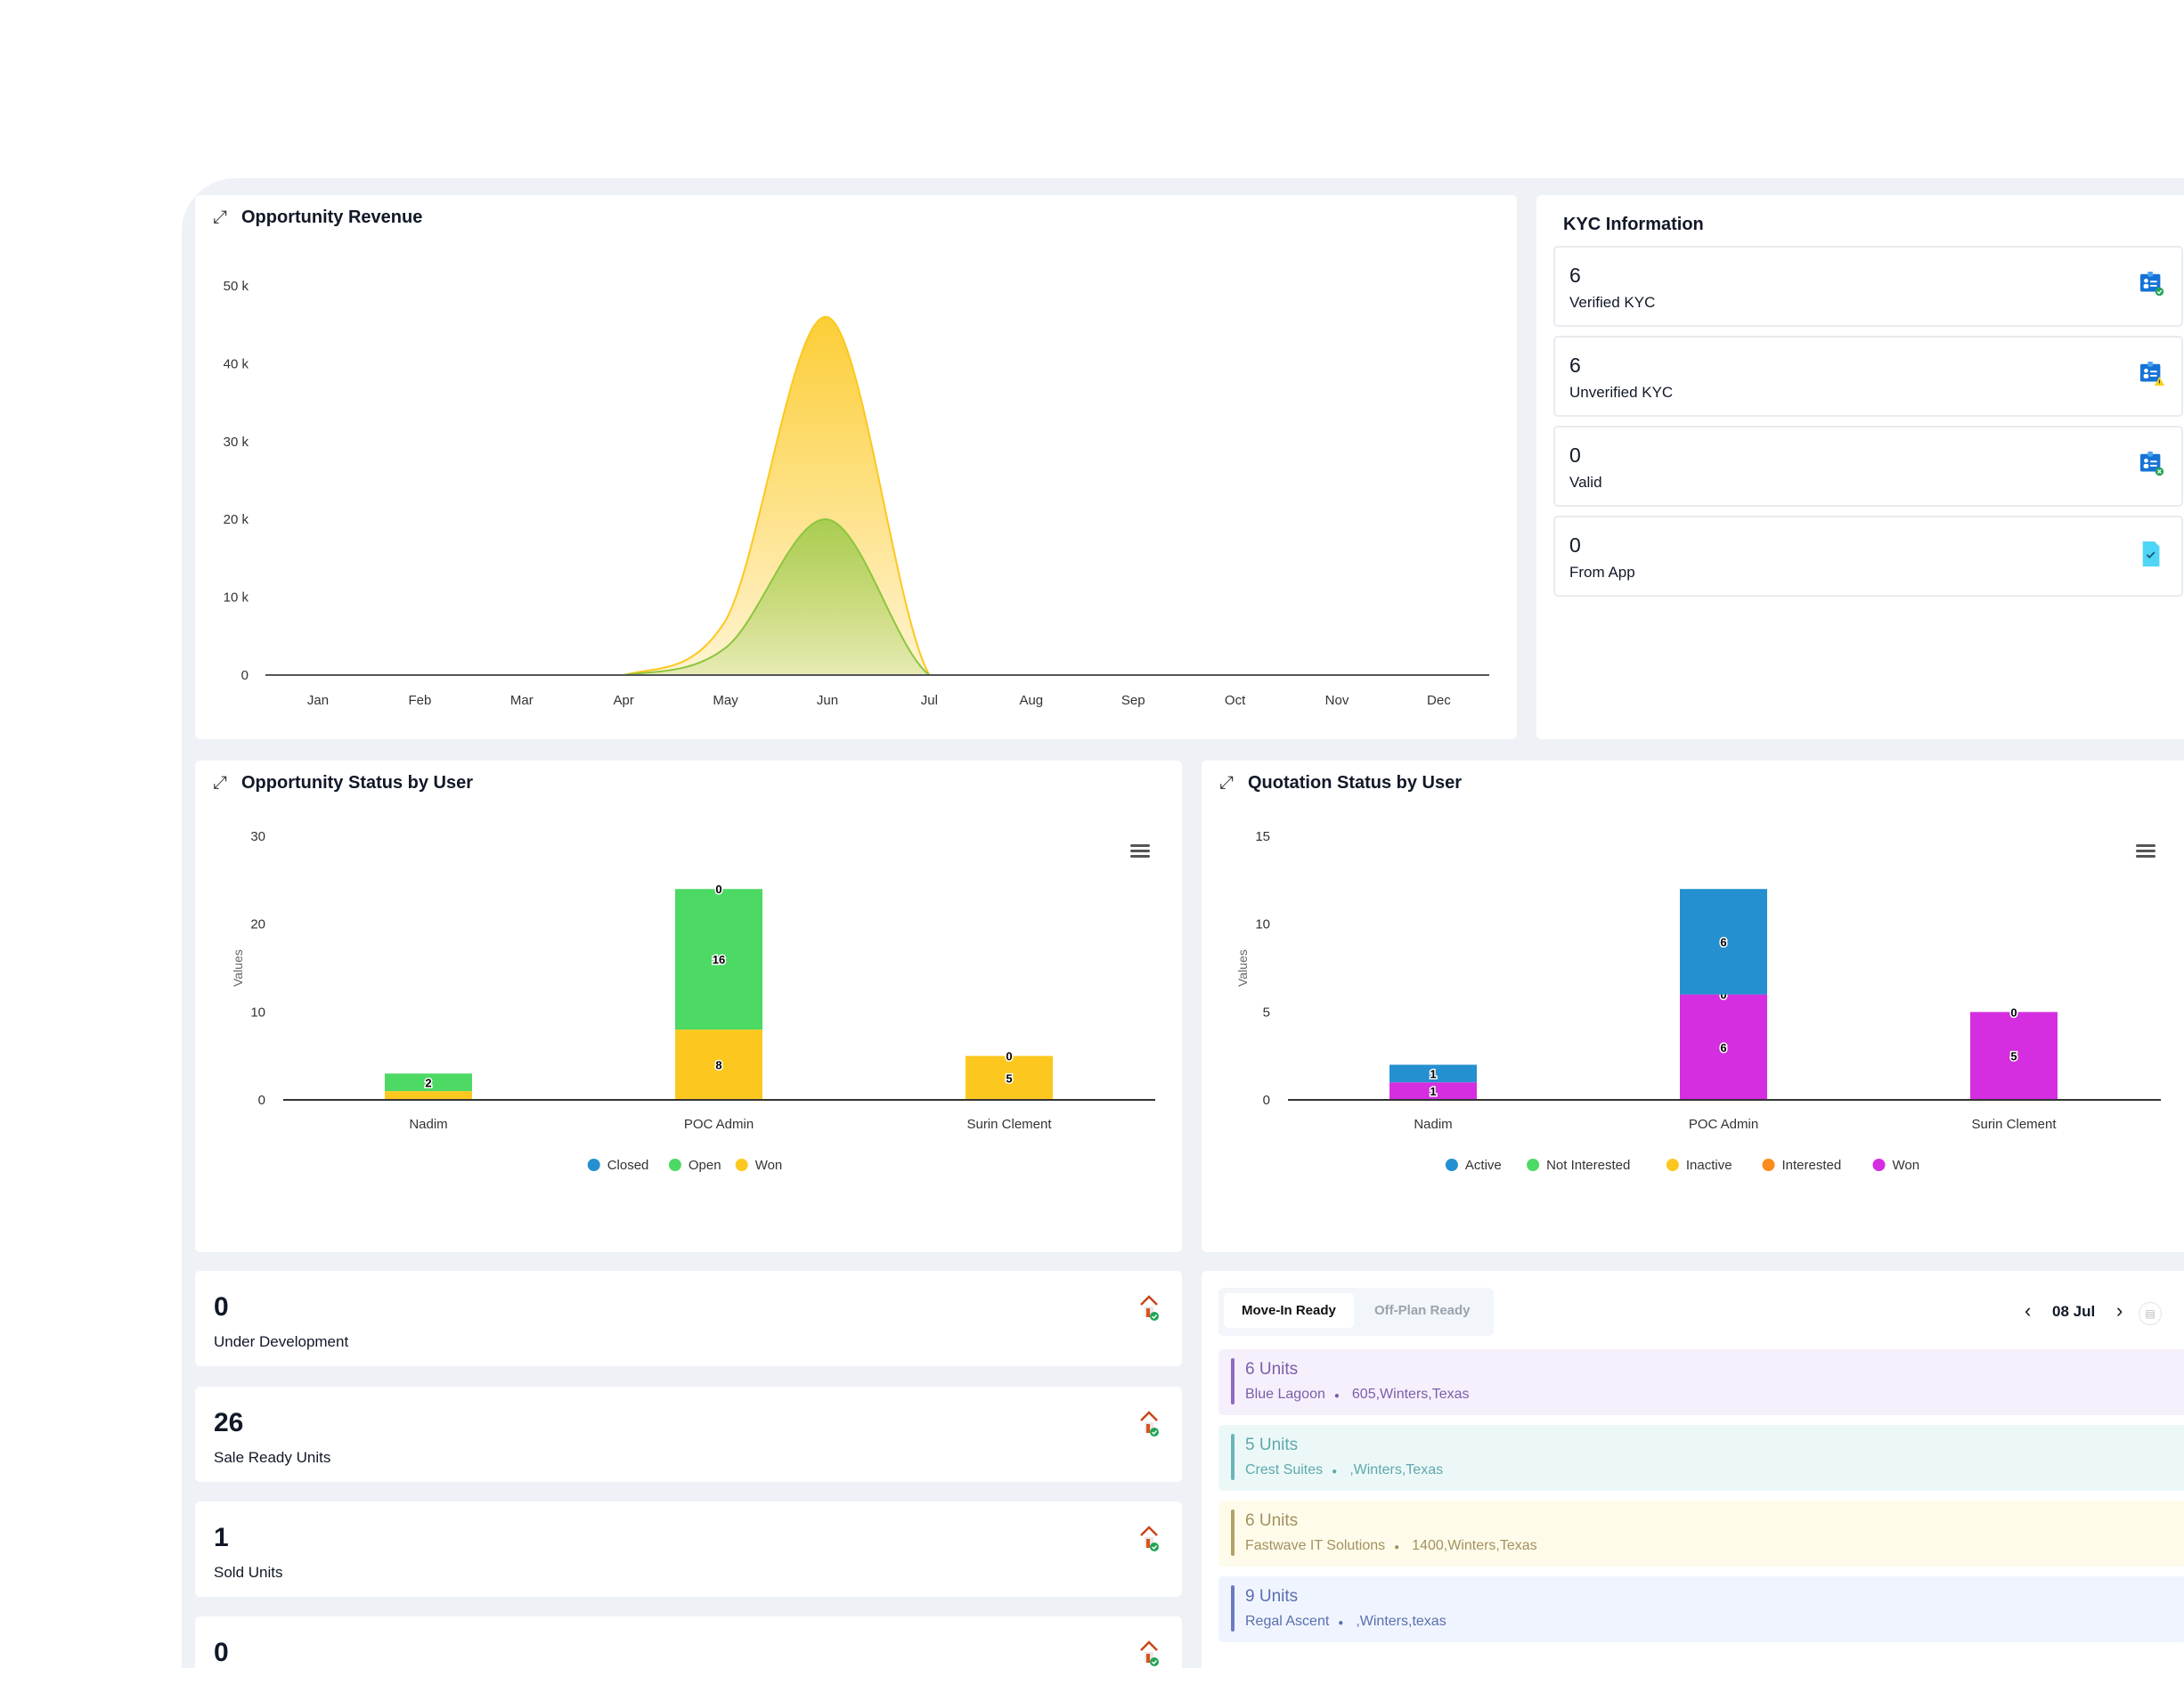 The image size is (2184, 1685). What do you see at coordinates (1868, 556) in the screenshot?
I see `kyc-item: 0 From App` at bounding box center [1868, 556].